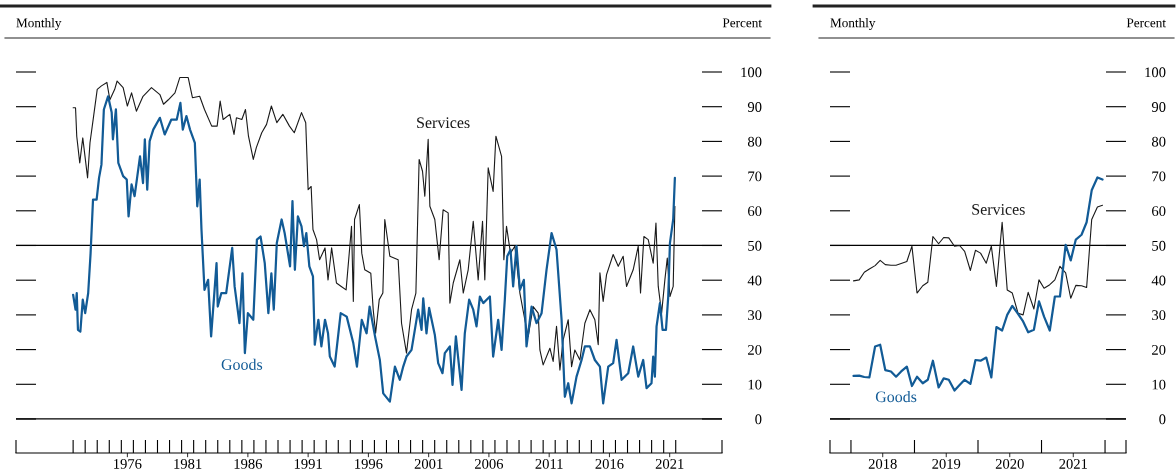 The width and height of the screenshot is (1176, 472). Describe the element at coordinates (489, 463) in the screenshot. I see `x-tick-label: 2006` at that location.